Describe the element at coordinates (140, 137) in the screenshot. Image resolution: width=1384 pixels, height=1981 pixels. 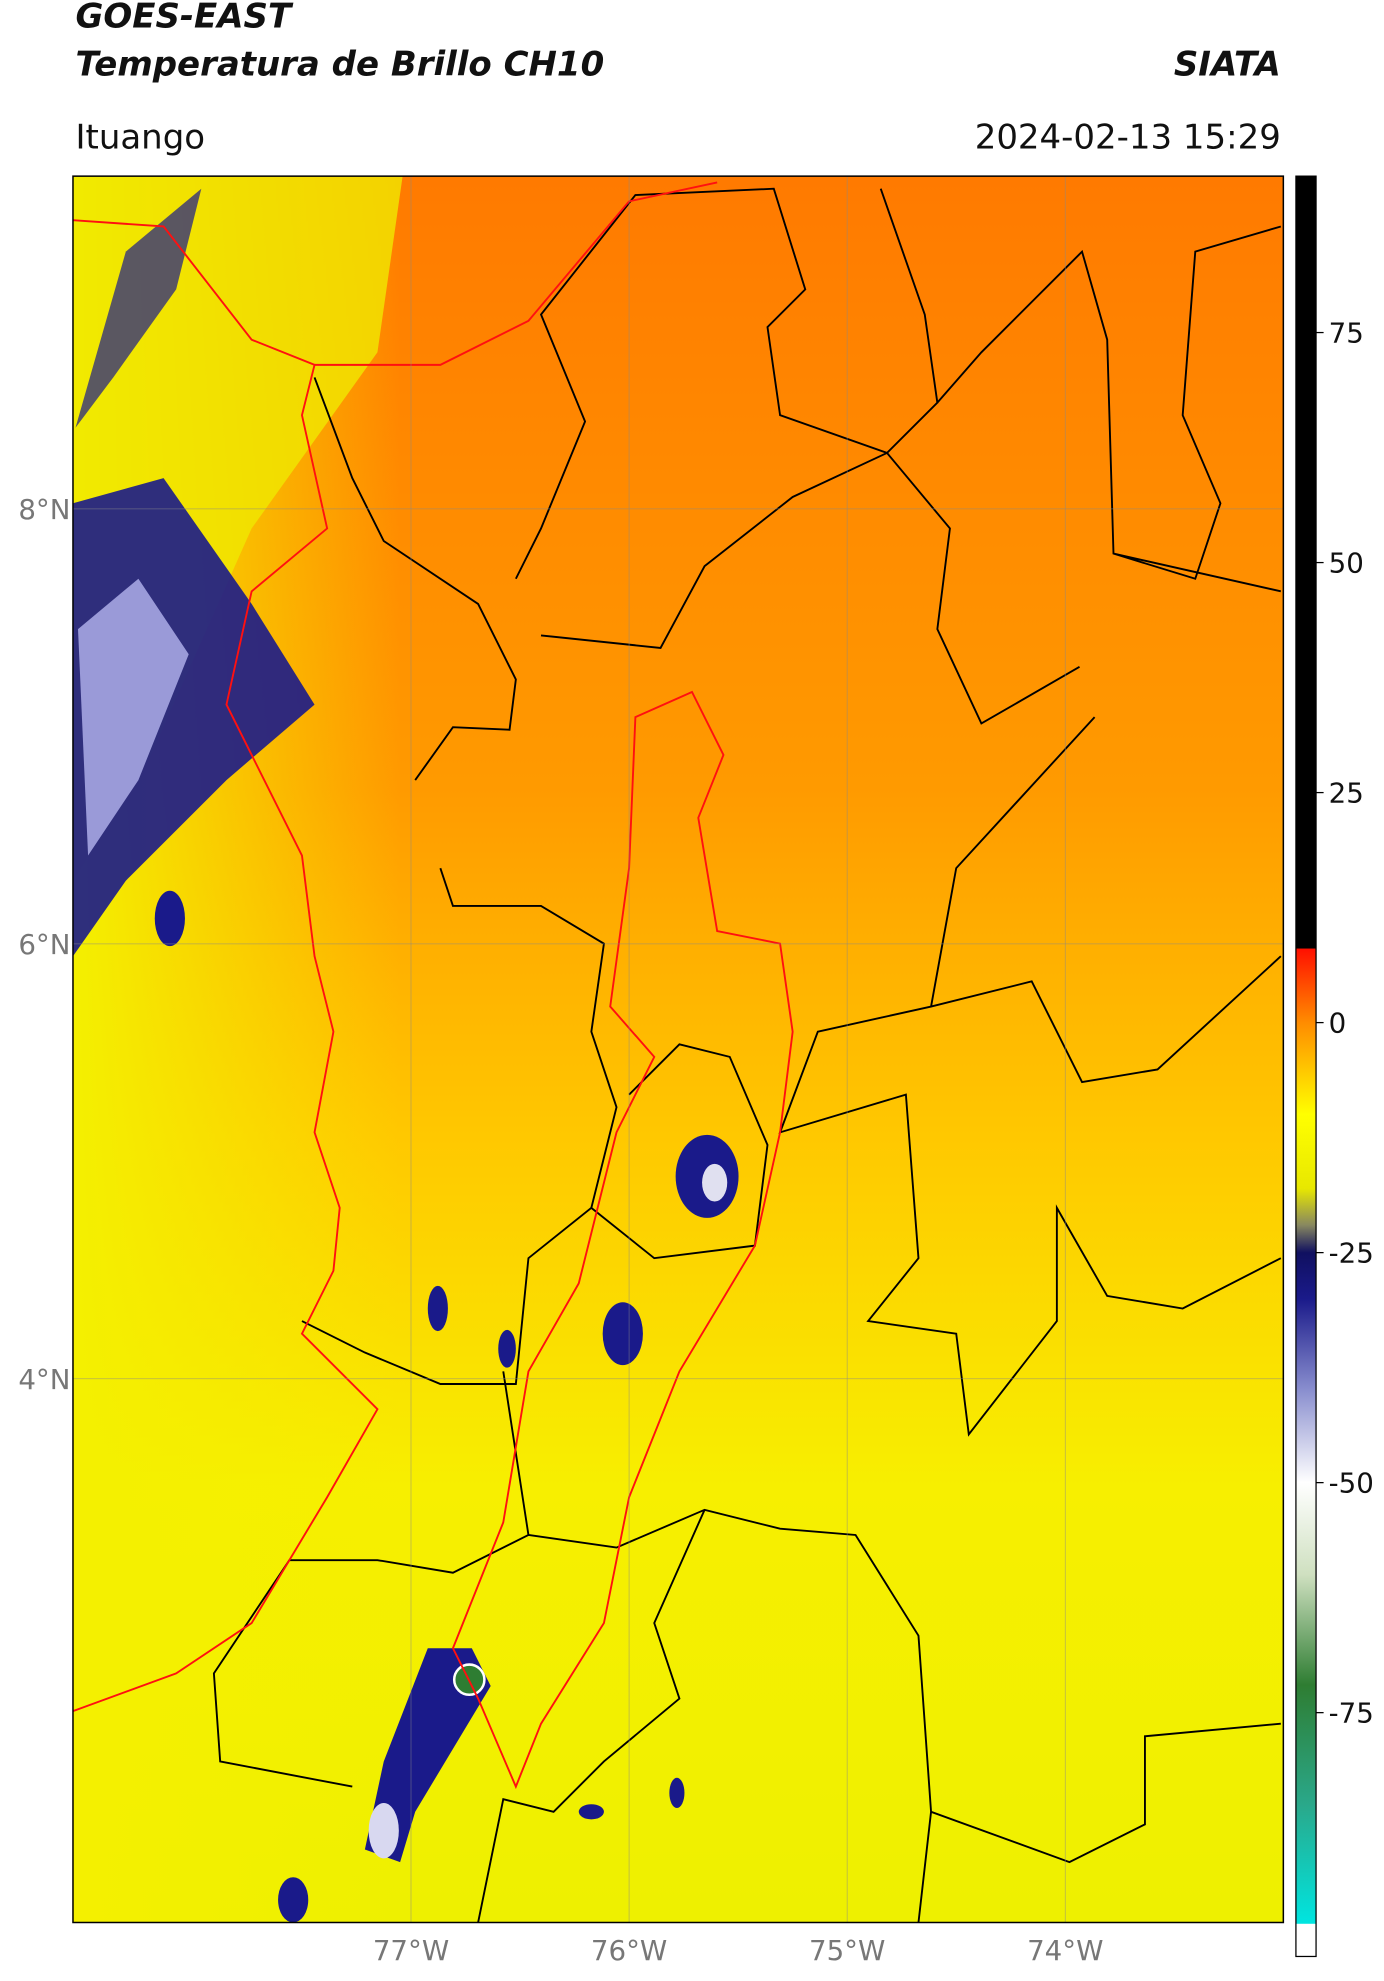
I see `location: Ituango` at that location.